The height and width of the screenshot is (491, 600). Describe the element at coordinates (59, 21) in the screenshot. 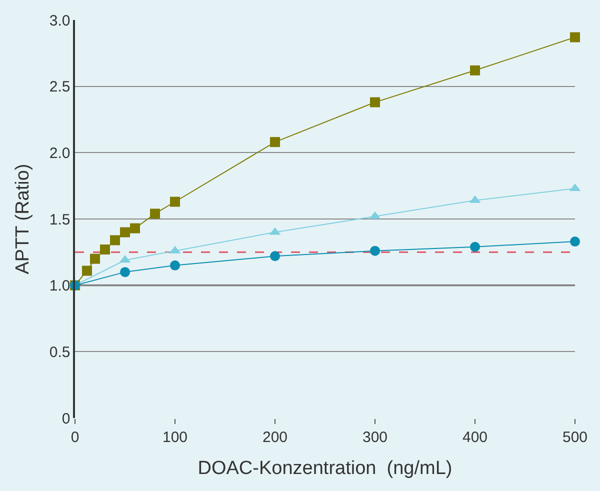

I see `y-tick-label: 3.0` at that location.